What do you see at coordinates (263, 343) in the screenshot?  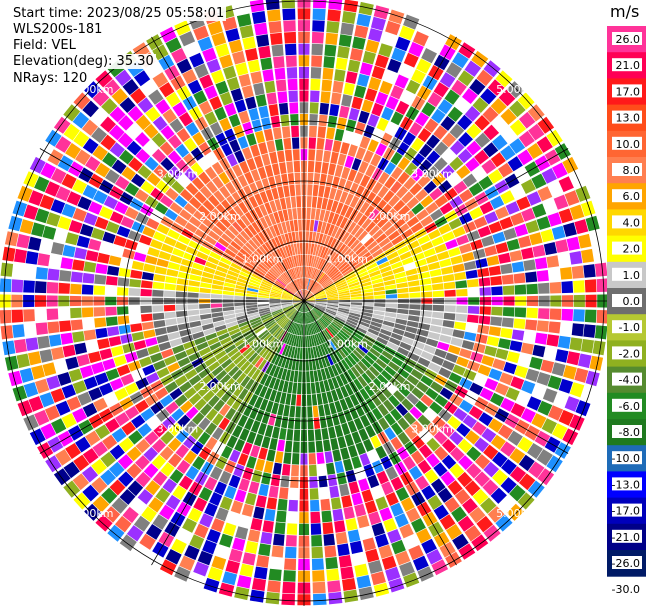 I see `range-ring-label: 1.00km` at bounding box center [263, 343].